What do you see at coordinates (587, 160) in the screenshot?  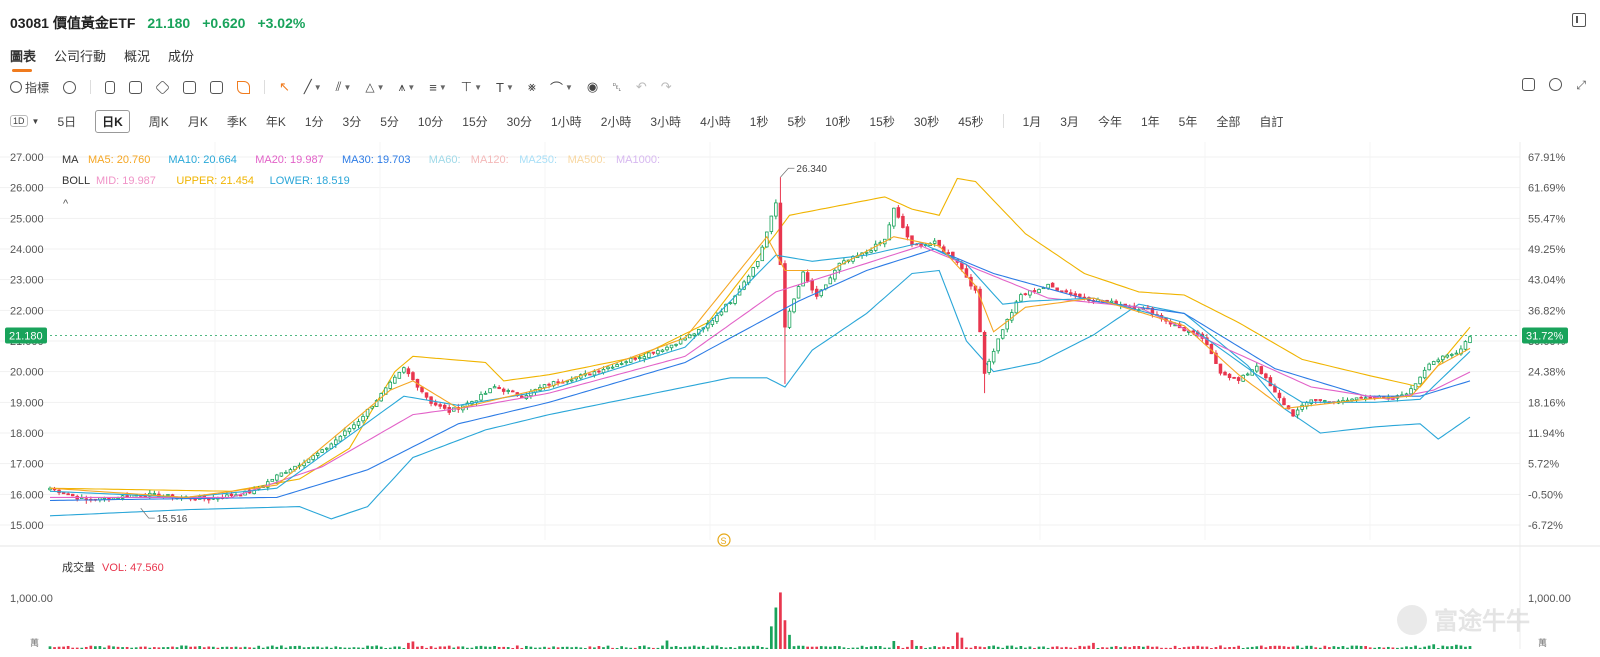 I see `legend-item: MA500:` at bounding box center [587, 160].